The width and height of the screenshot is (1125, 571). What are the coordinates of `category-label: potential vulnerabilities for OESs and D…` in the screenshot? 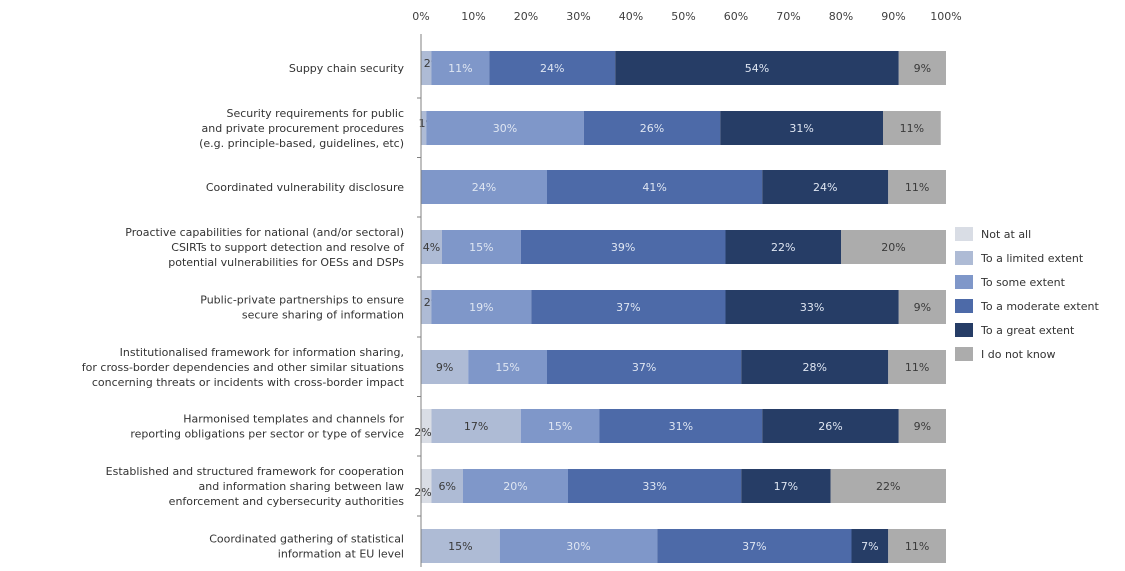 It's located at (286, 262).